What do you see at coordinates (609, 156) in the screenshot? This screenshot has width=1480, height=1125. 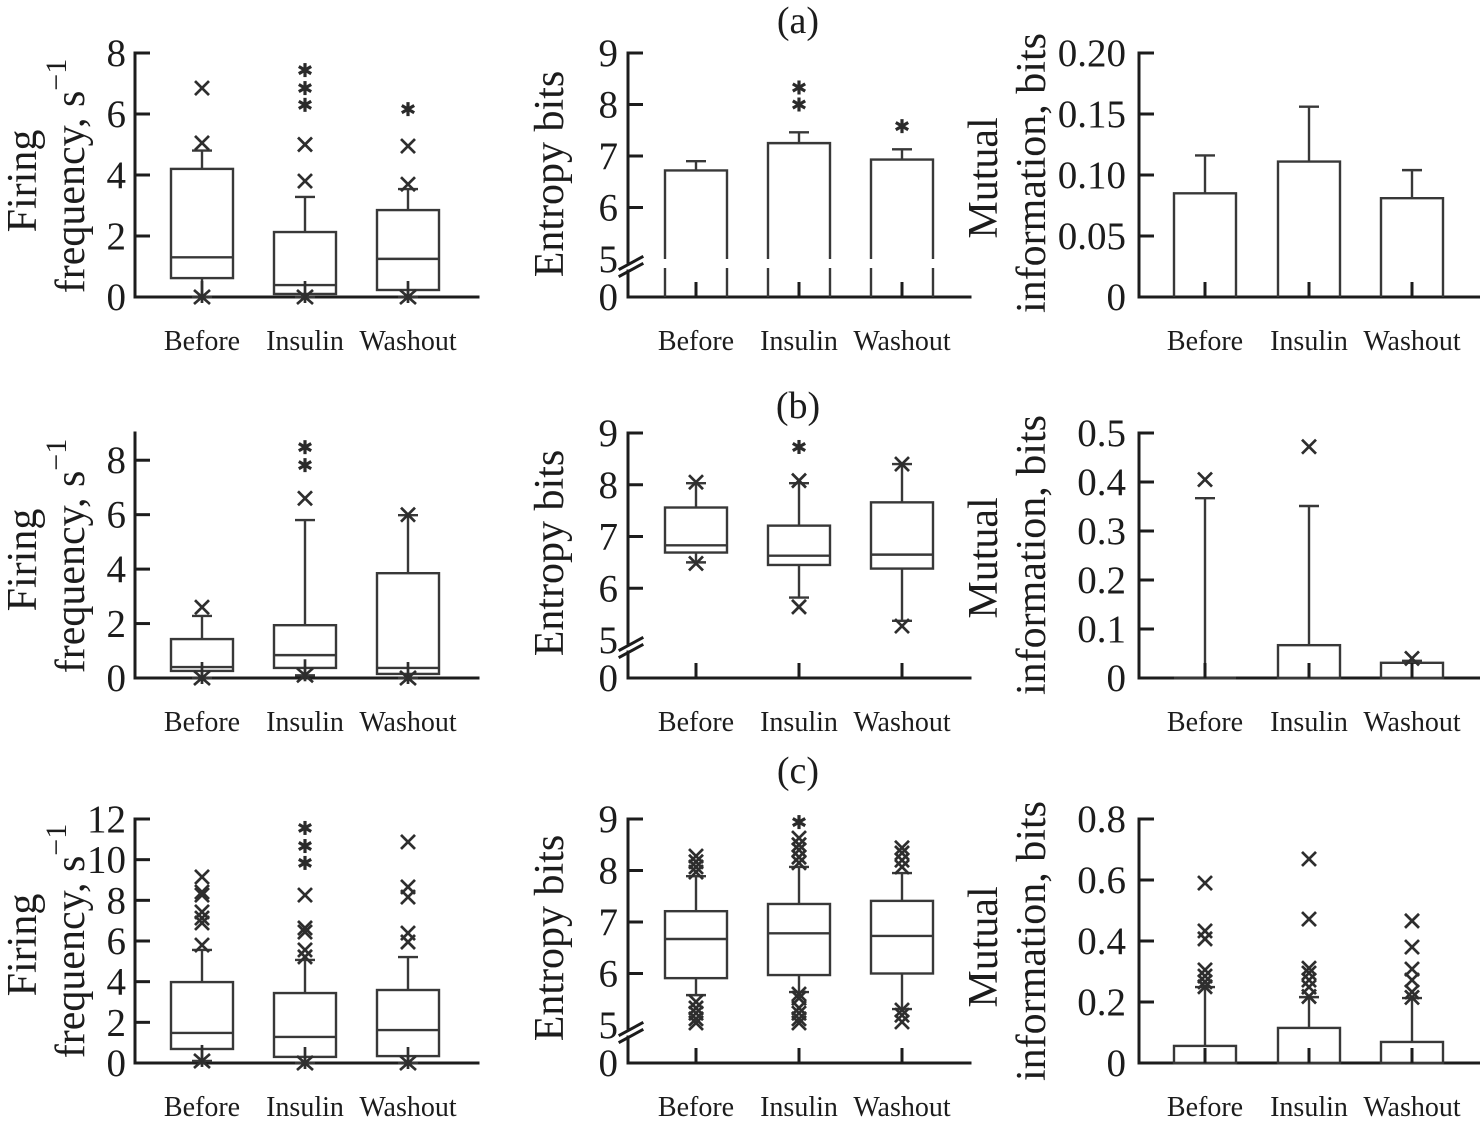 I see `y-tick-label: 7` at bounding box center [609, 156].